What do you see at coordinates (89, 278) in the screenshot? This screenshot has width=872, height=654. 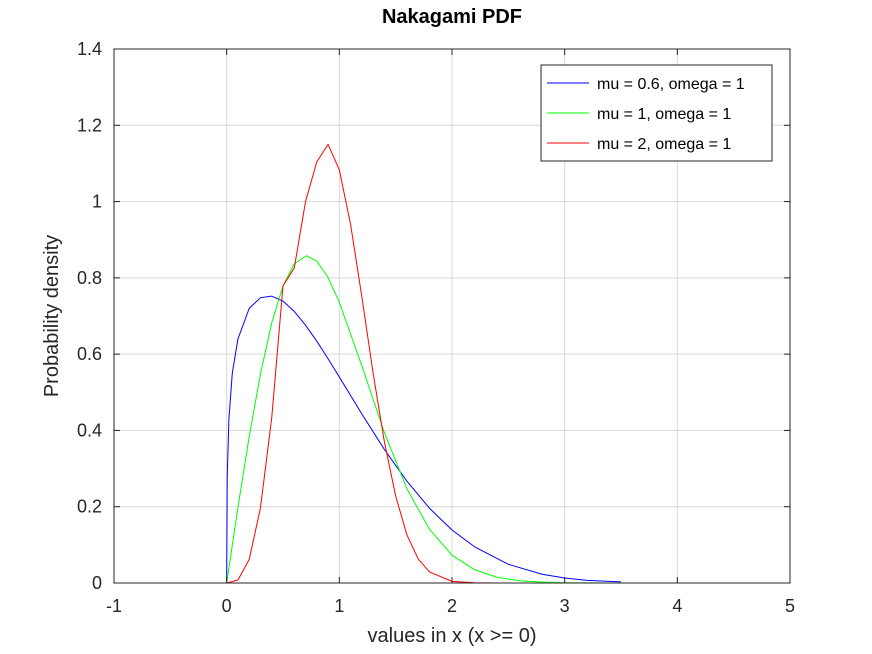 I see `y-tick-label: 0.8` at bounding box center [89, 278].